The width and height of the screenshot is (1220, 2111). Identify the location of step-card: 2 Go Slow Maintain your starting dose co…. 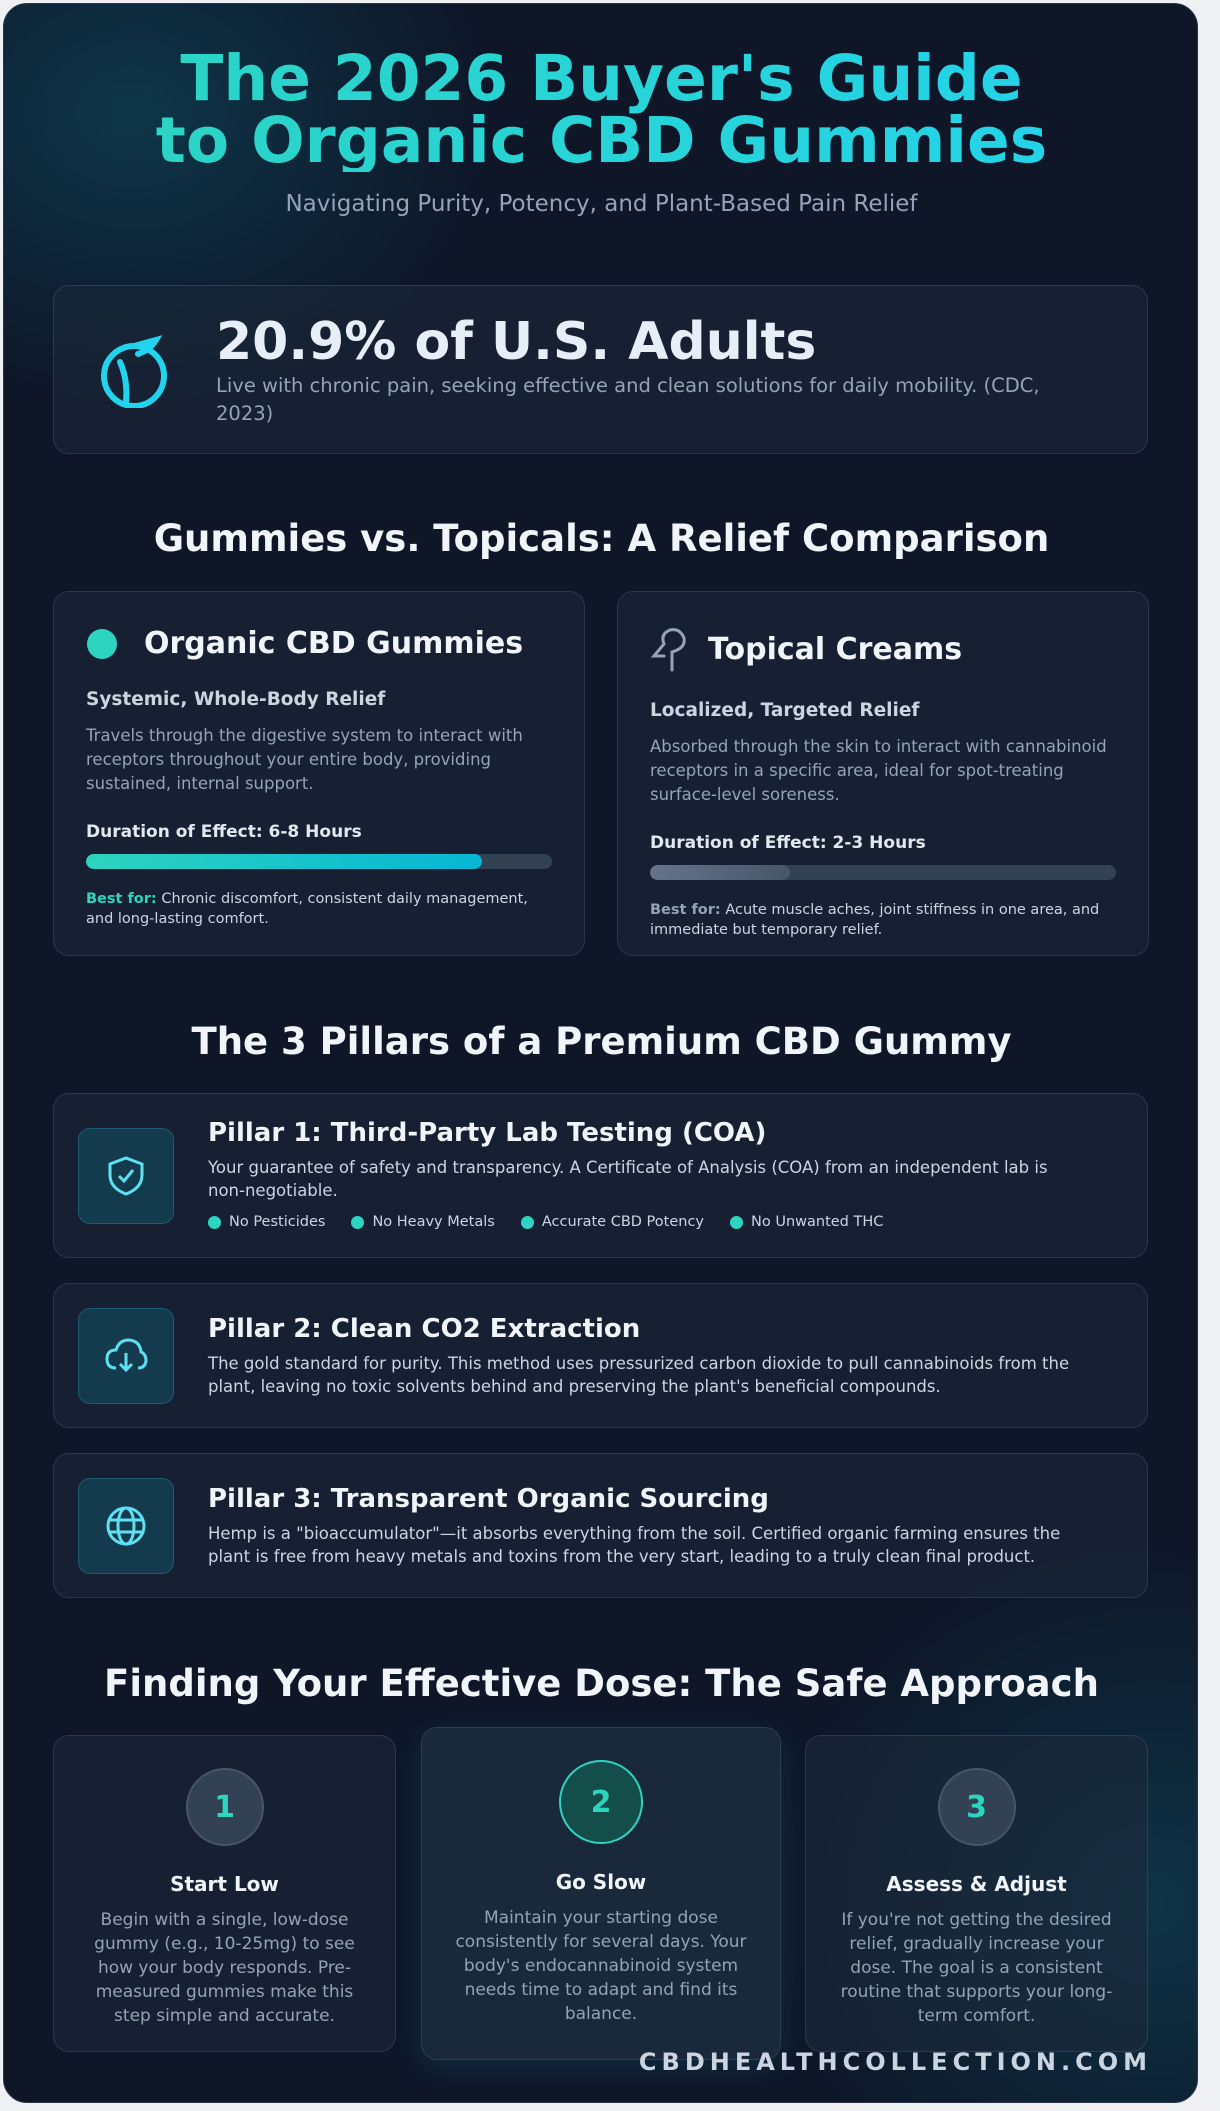
(601, 1893).